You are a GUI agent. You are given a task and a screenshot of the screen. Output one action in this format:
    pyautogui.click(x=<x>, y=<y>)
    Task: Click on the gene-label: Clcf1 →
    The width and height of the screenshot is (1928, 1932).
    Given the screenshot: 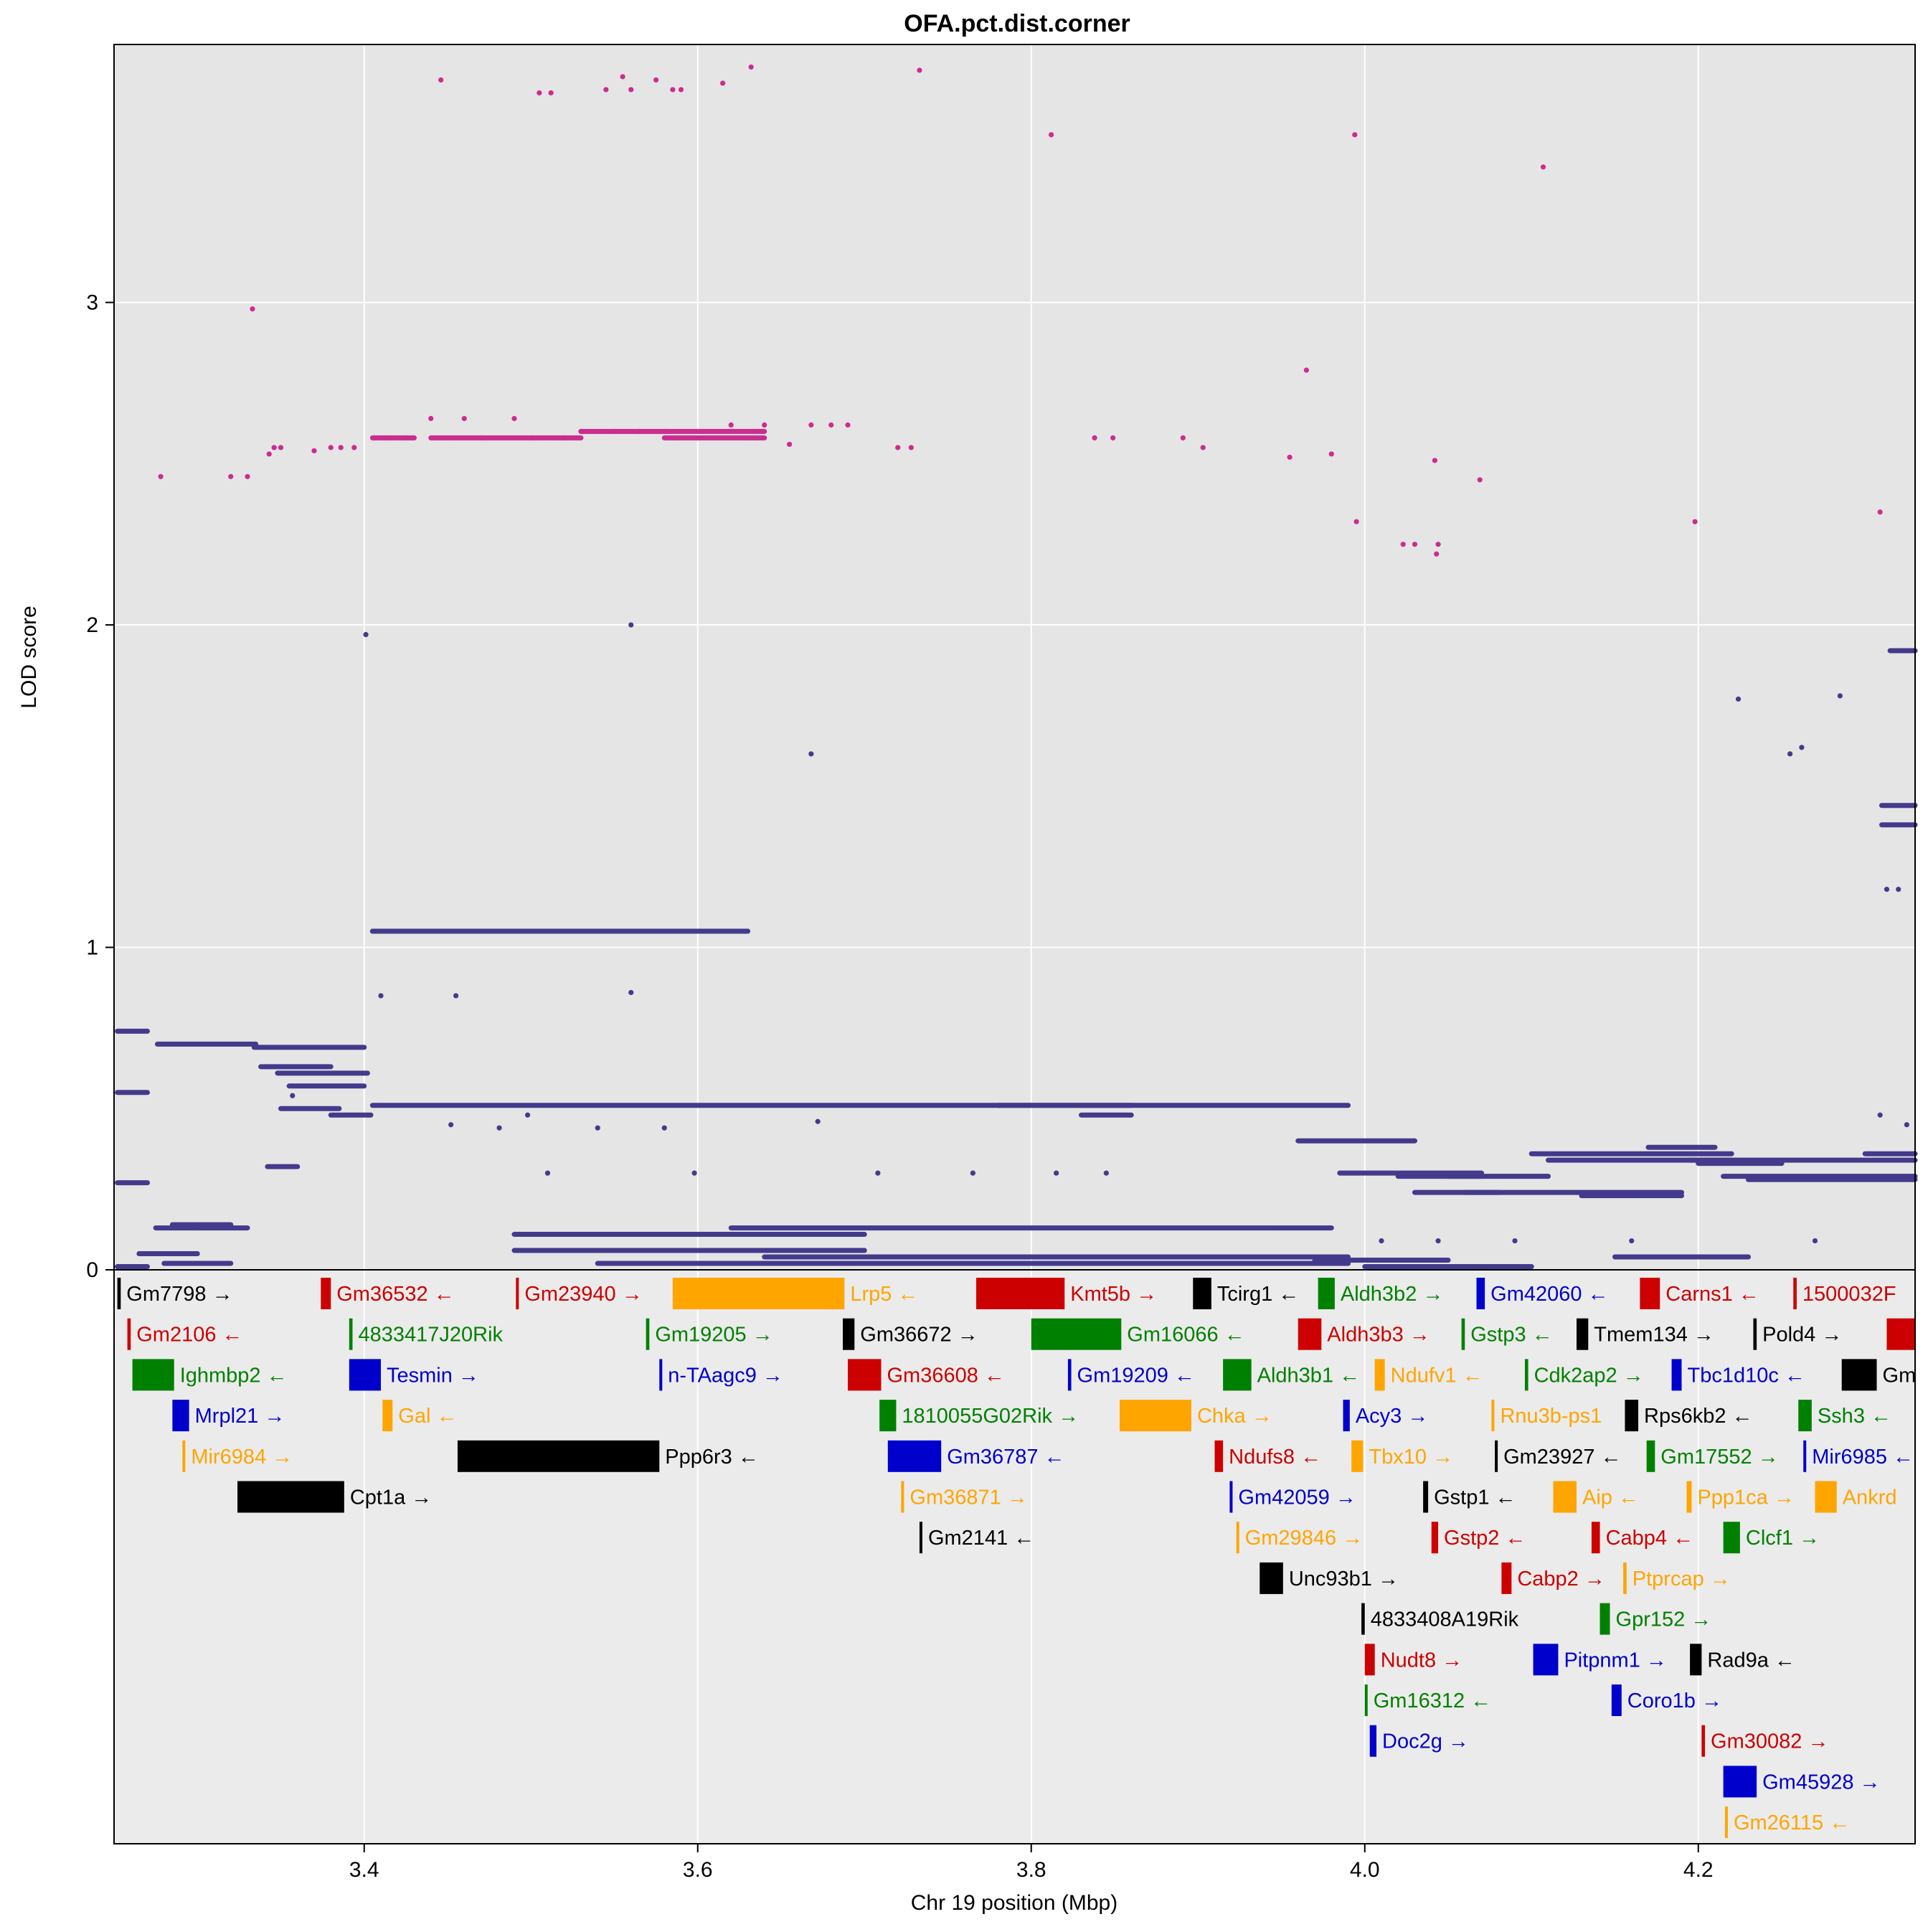 What is the action you would take?
    pyautogui.click(x=1783, y=1538)
    